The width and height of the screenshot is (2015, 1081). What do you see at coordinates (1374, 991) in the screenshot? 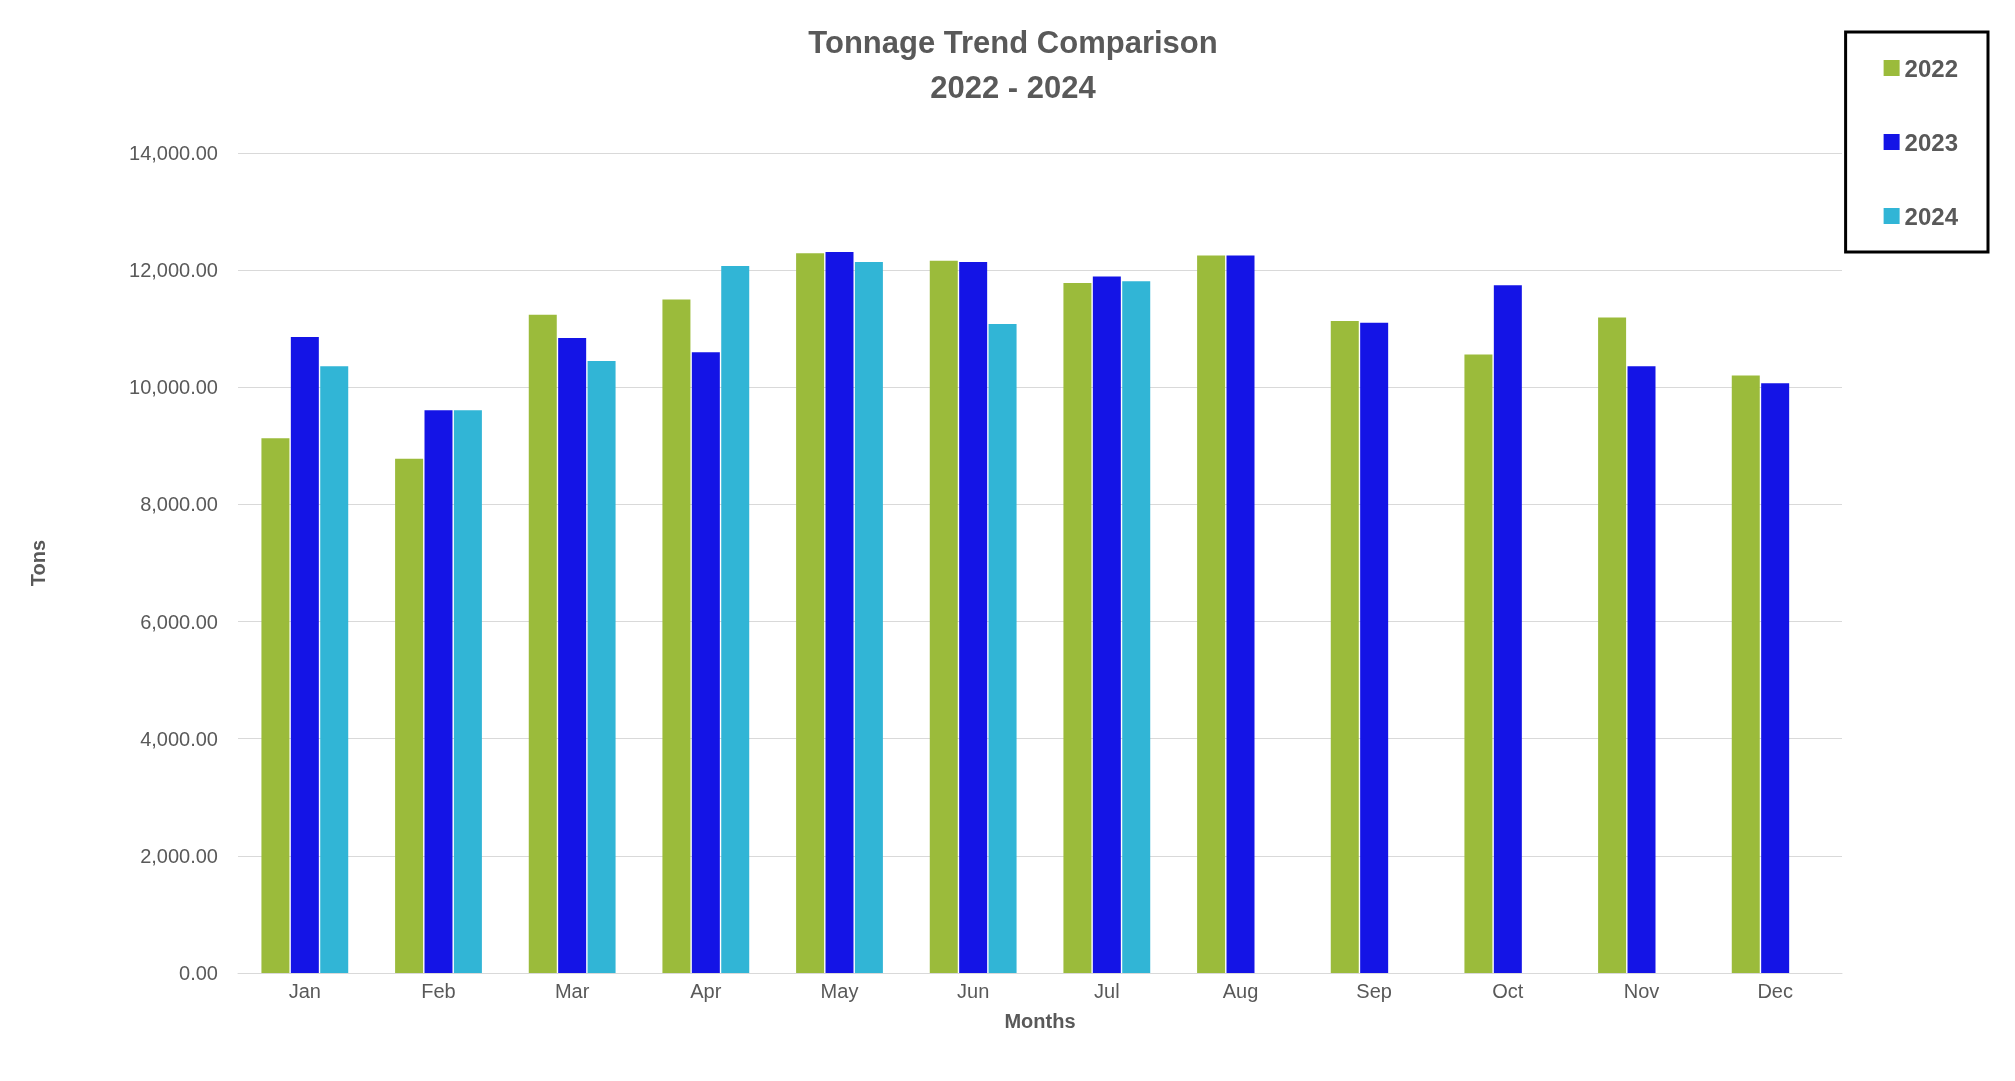
I see `x-tick-label: Sep` at bounding box center [1374, 991].